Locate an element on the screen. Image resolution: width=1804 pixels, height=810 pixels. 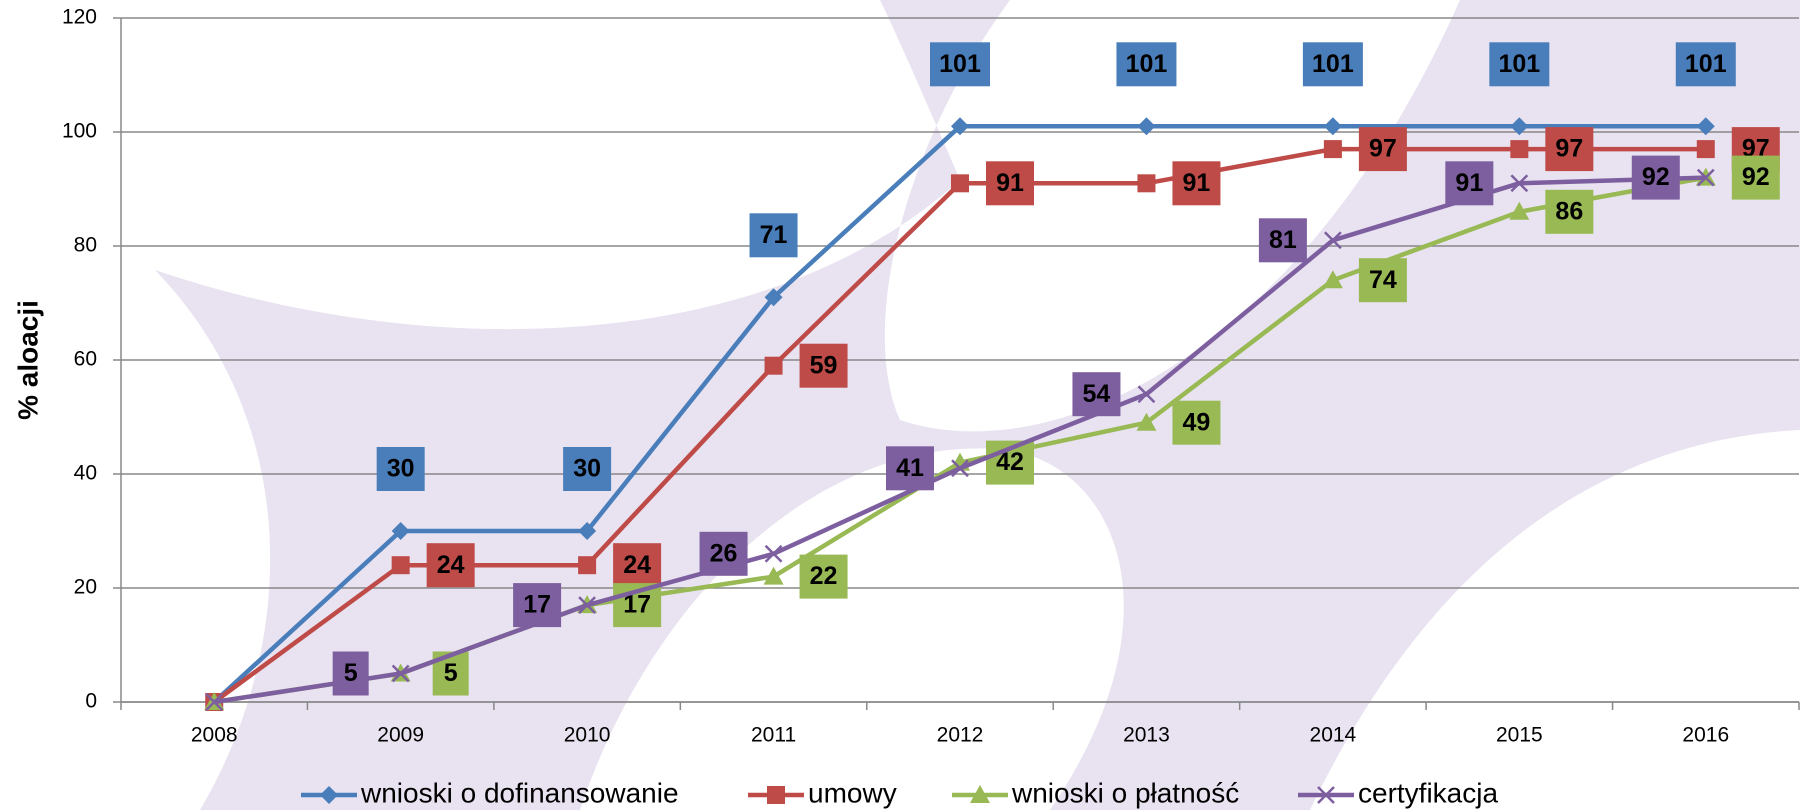
value-label: 97 is located at coordinates (1383, 149).